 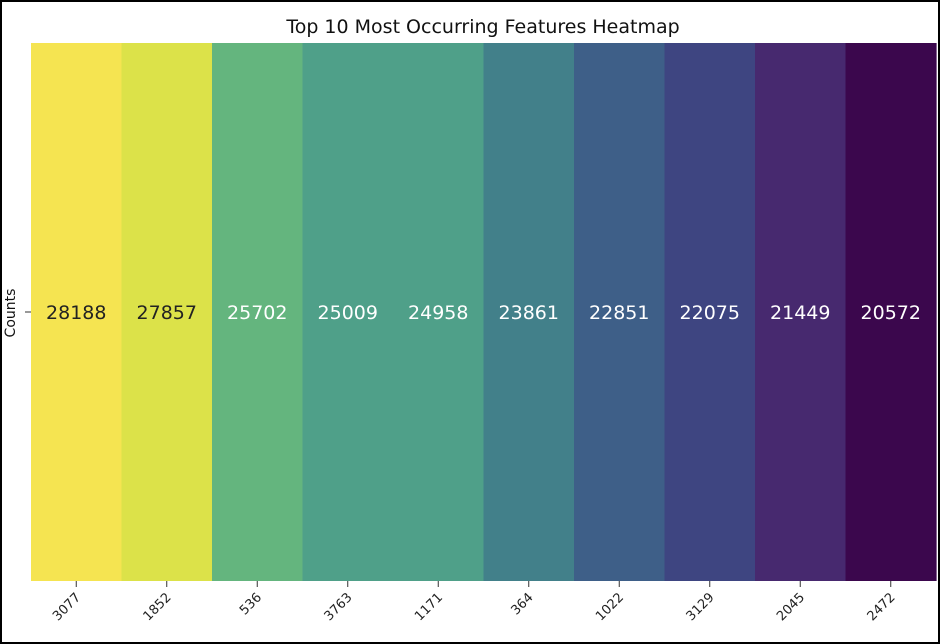 I want to click on x-tick-label: 2045, so click(x=791, y=607).